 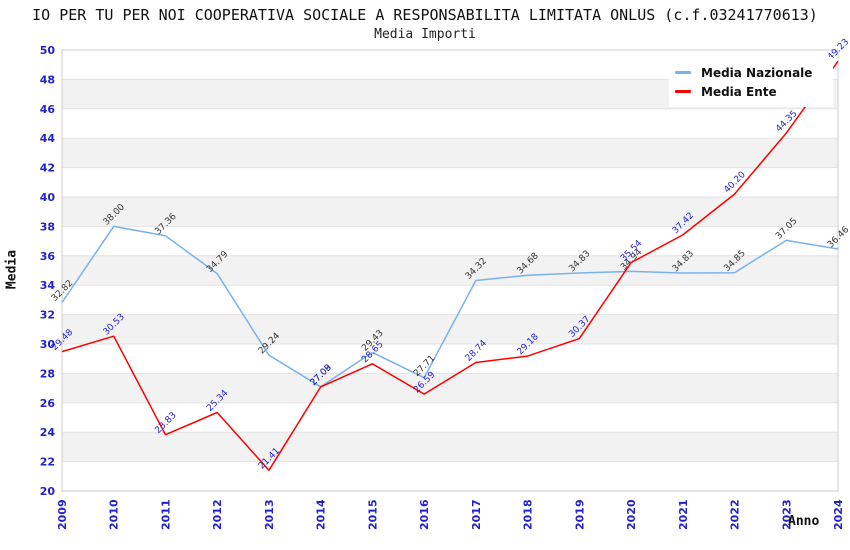 What do you see at coordinates (47, 226) in the screenshot?
I see `y-tick-label: 38` at bounding box center [47, 226].